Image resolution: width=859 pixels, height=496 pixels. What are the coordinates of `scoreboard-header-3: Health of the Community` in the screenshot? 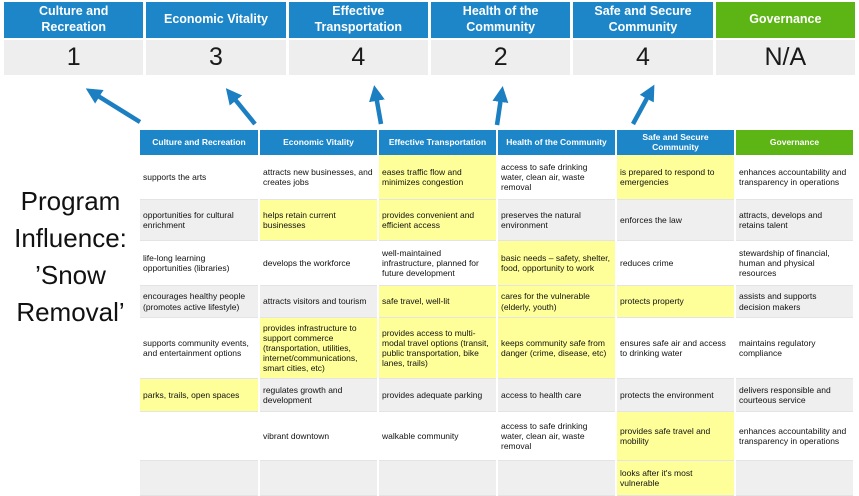 It's located at (500, 20).